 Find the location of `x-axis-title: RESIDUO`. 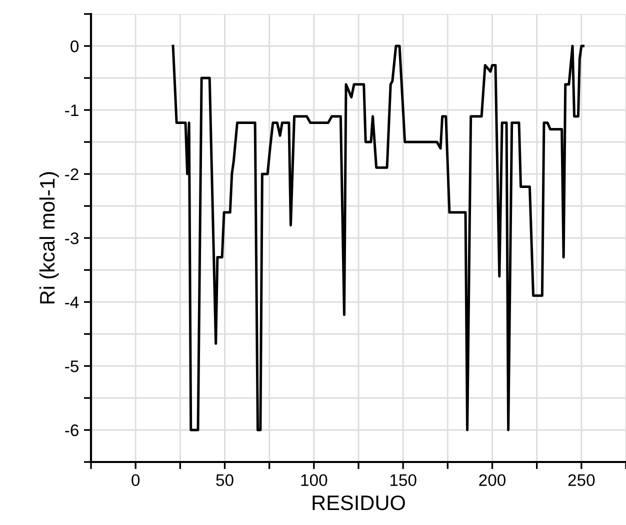

x-axis-title: RESIDUO is located at coordinates (358, 502).